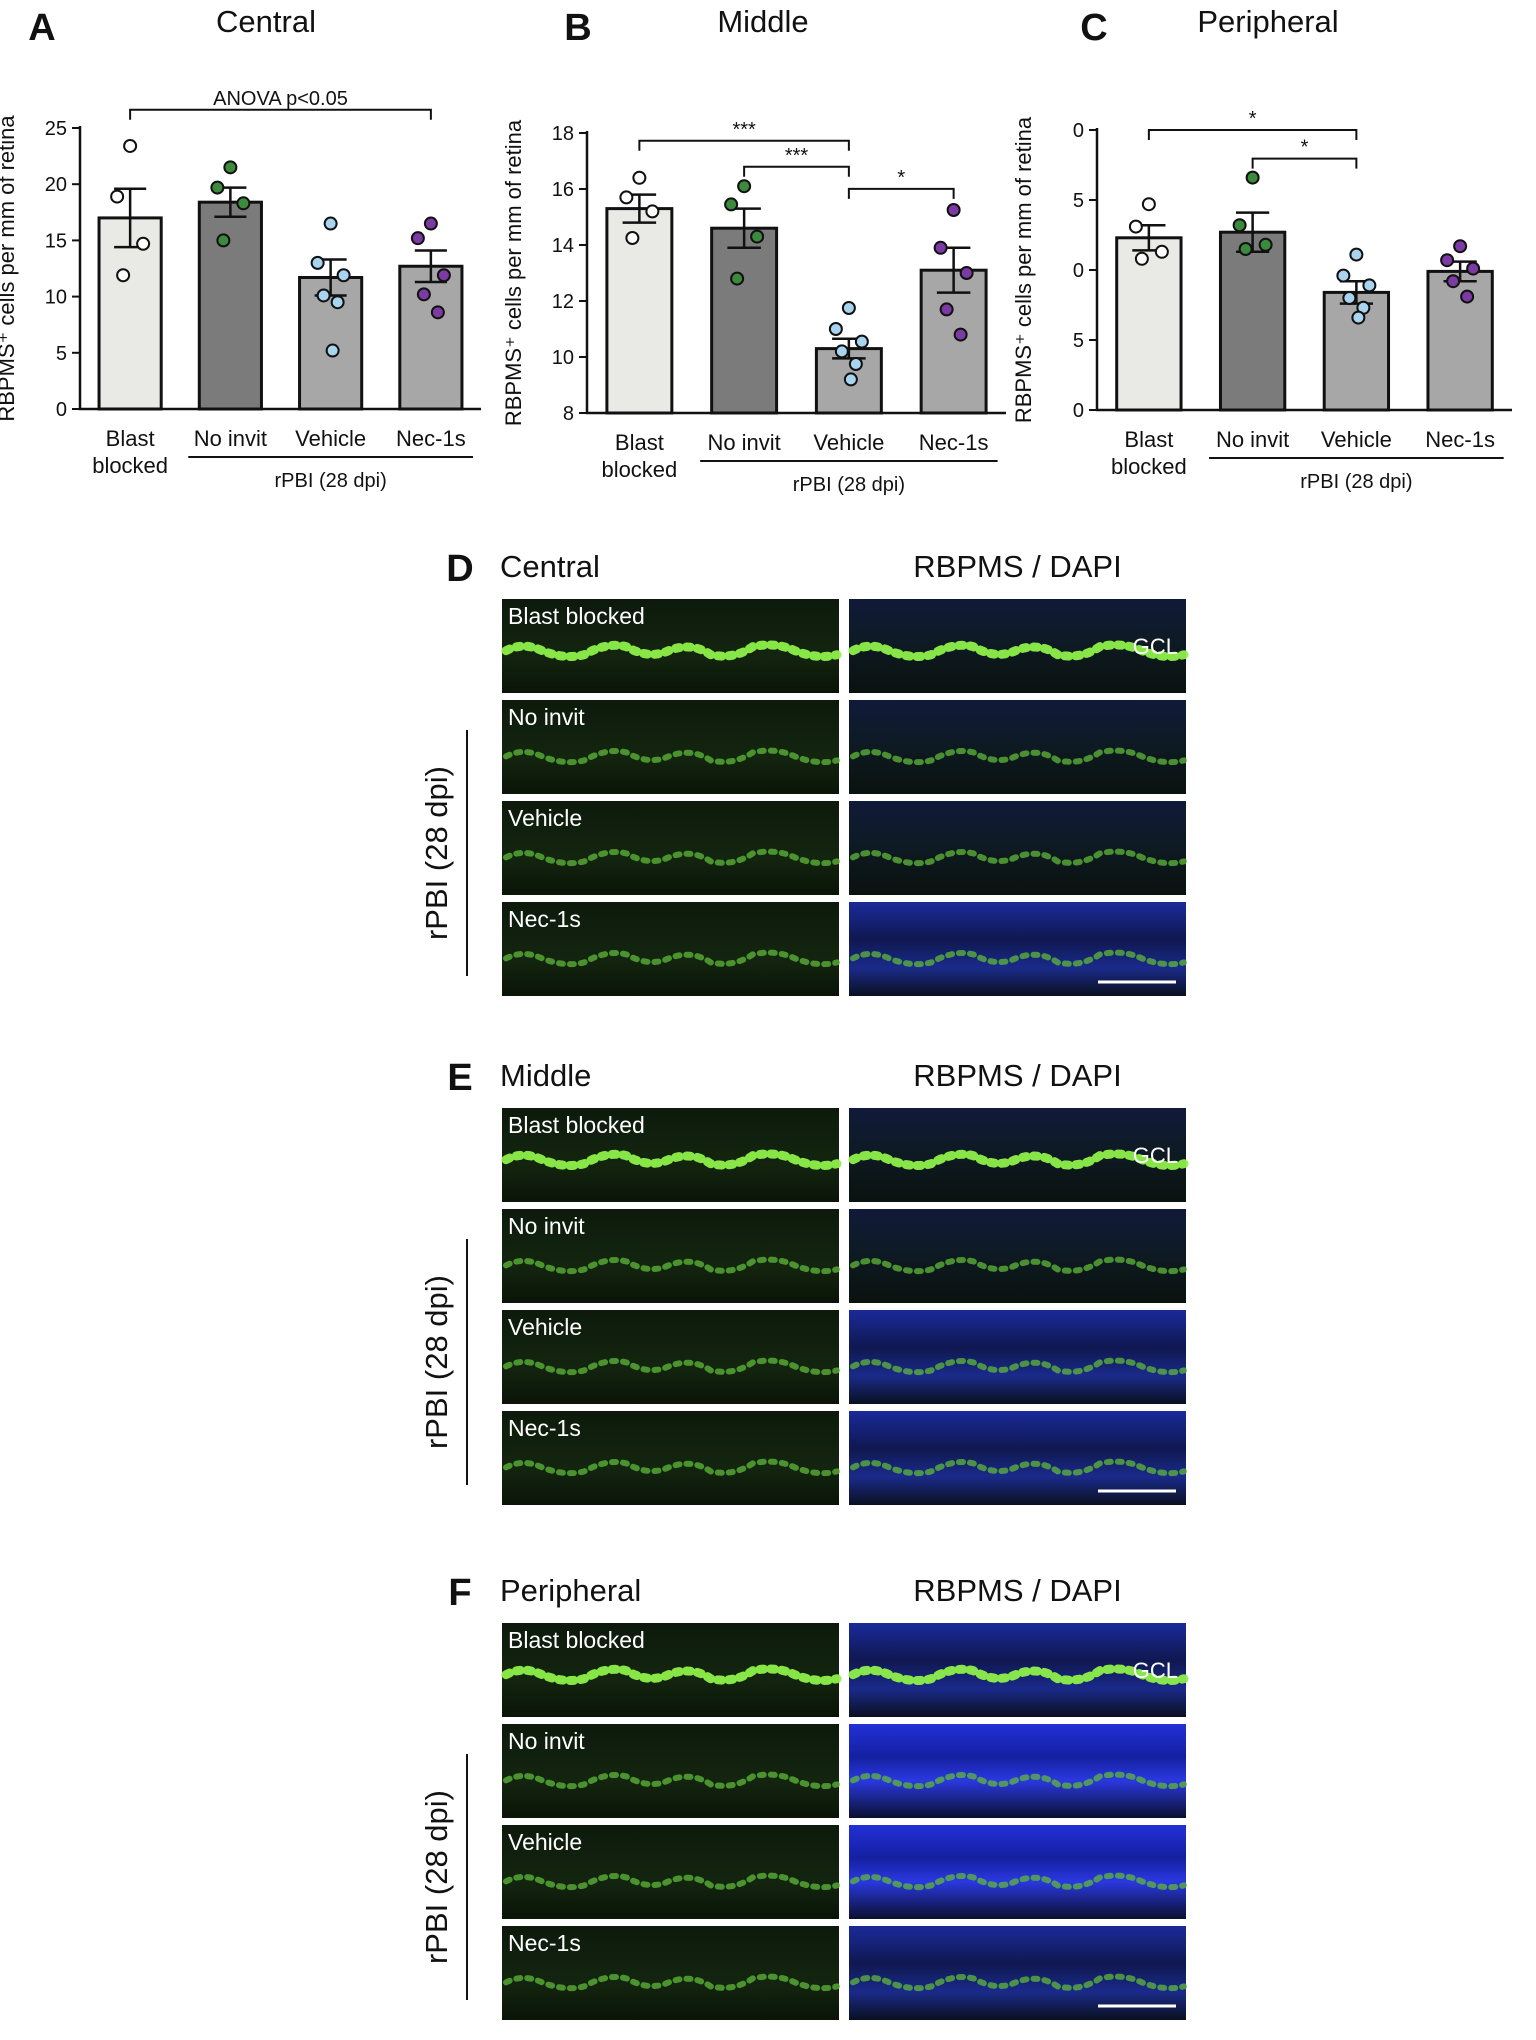 This screenshot has width=1536, height=2040. Describe the element at coordinates (545, 1075) in the screenshot. I see `panel-title: Middle` at that location.